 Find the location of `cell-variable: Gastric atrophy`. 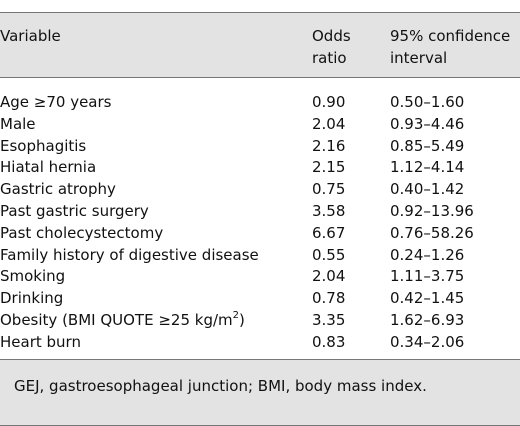

cell-variable: Gastric atrophy is located at coordinates (58, 189).